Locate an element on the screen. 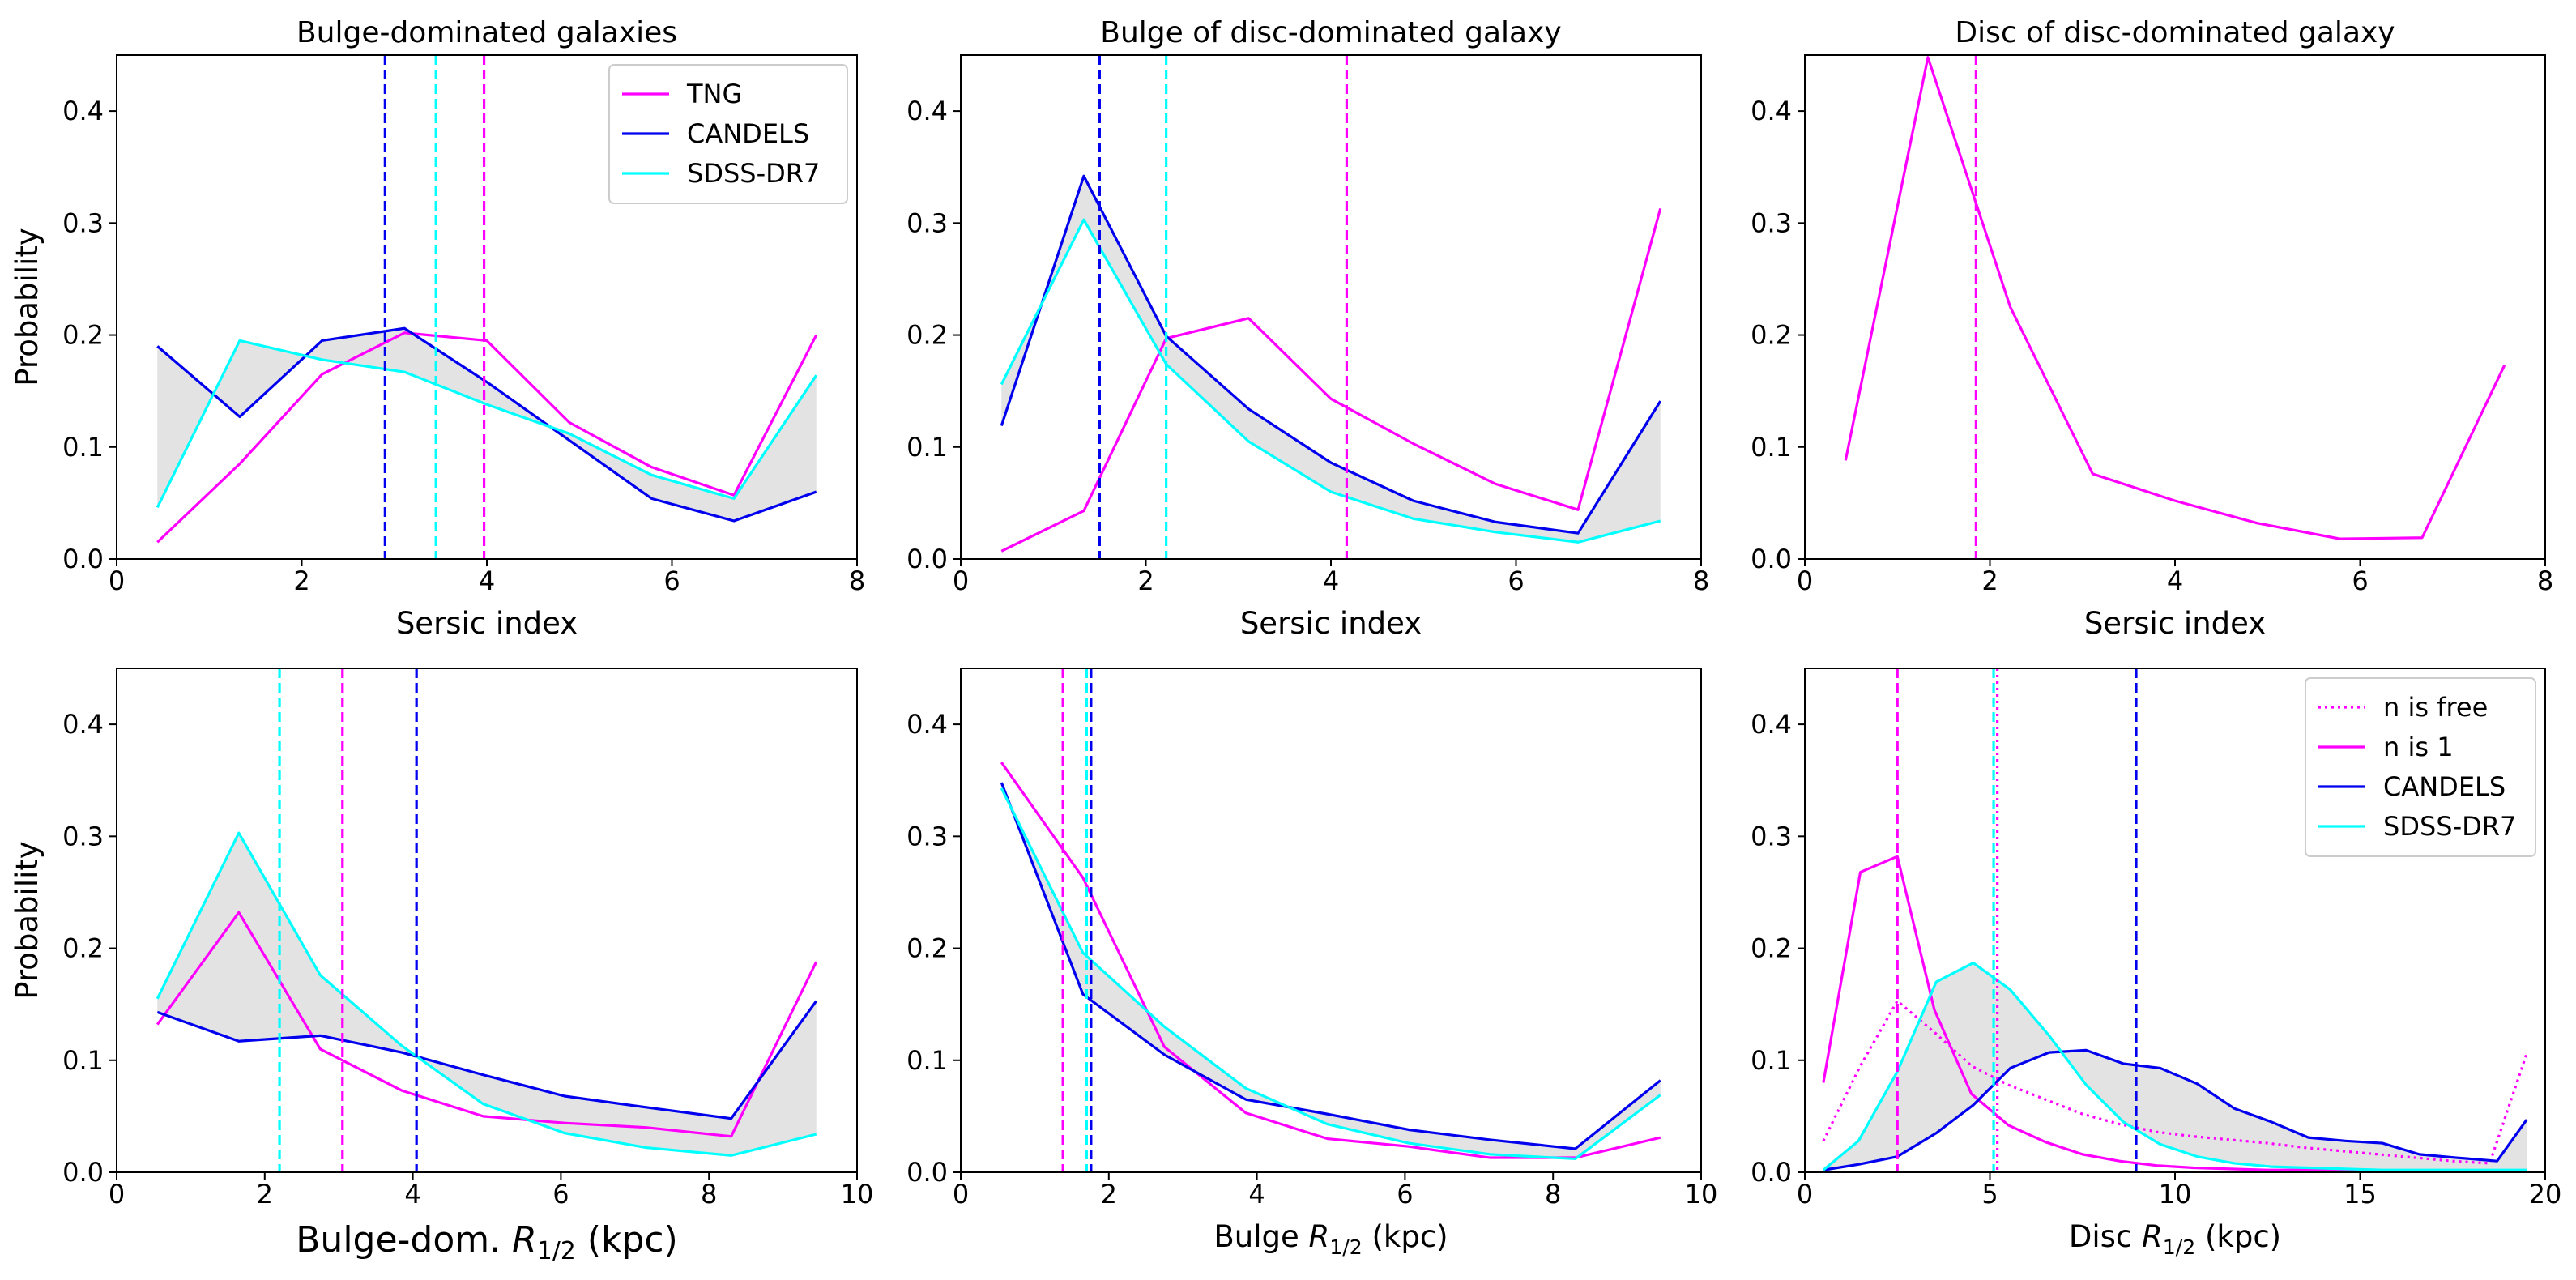 The image size is (2576, 1280). legend: TNG CANDELS SDSS-DR7 is located at coordinates (728, 134).